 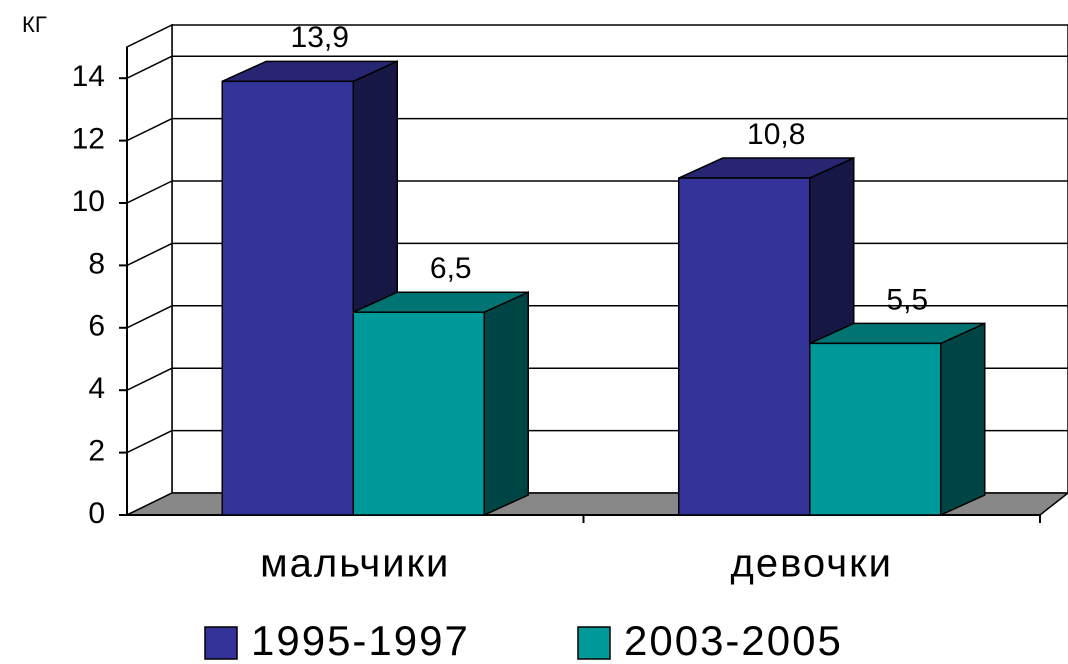 I want to click on value-label: 5,5, so click(x=907, y=299).